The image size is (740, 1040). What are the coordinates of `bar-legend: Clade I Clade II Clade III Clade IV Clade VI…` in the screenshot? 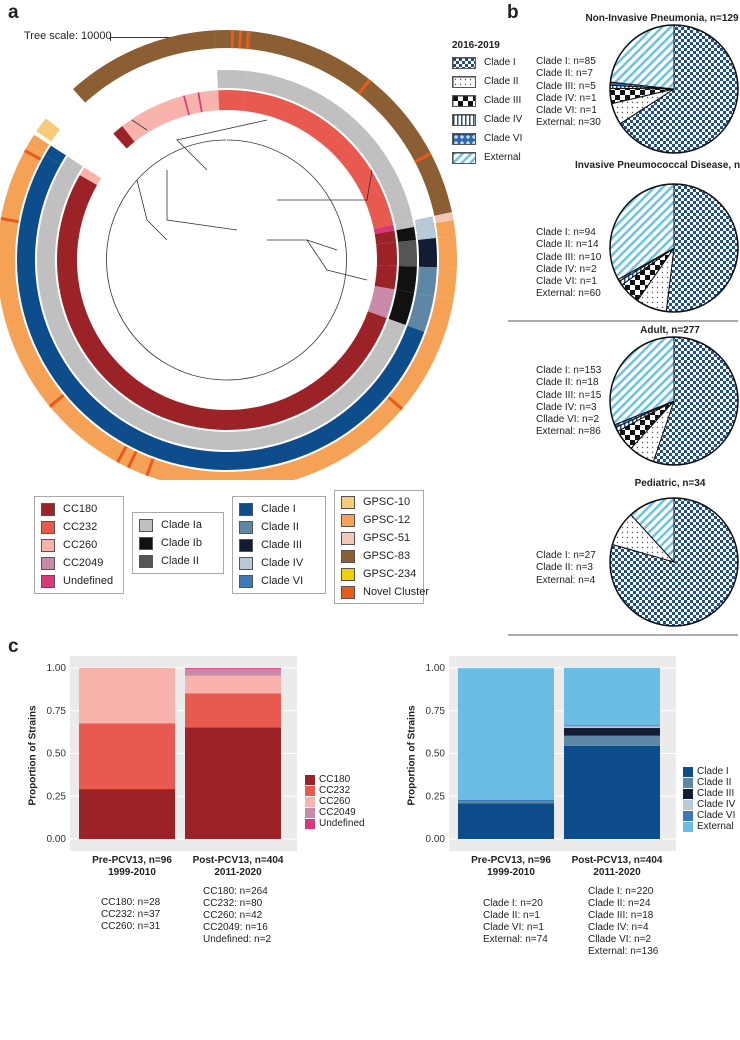 It's located at (709, 799).